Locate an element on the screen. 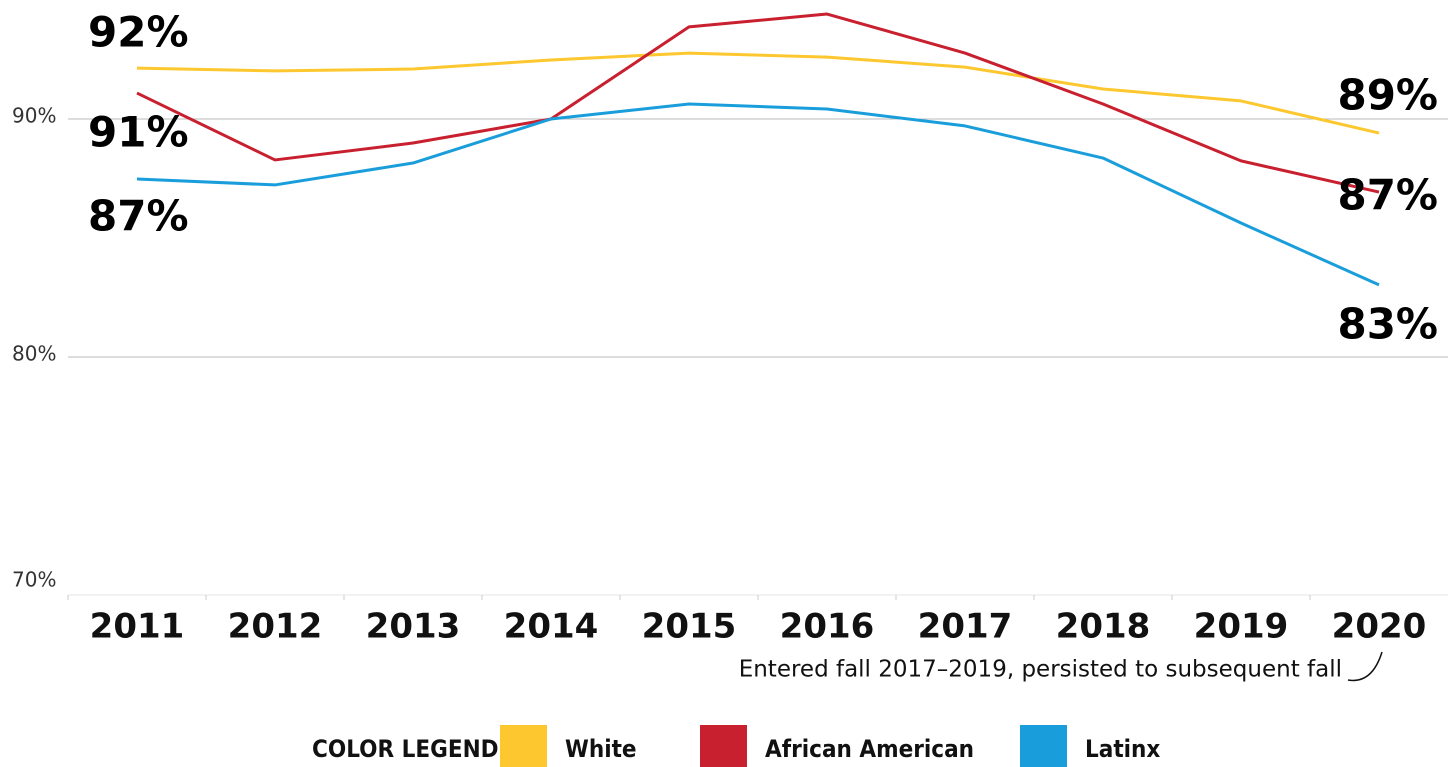 This screenshot has width=1449, height=767. y-tick-label: 80% is located at coordinates (34, 354).